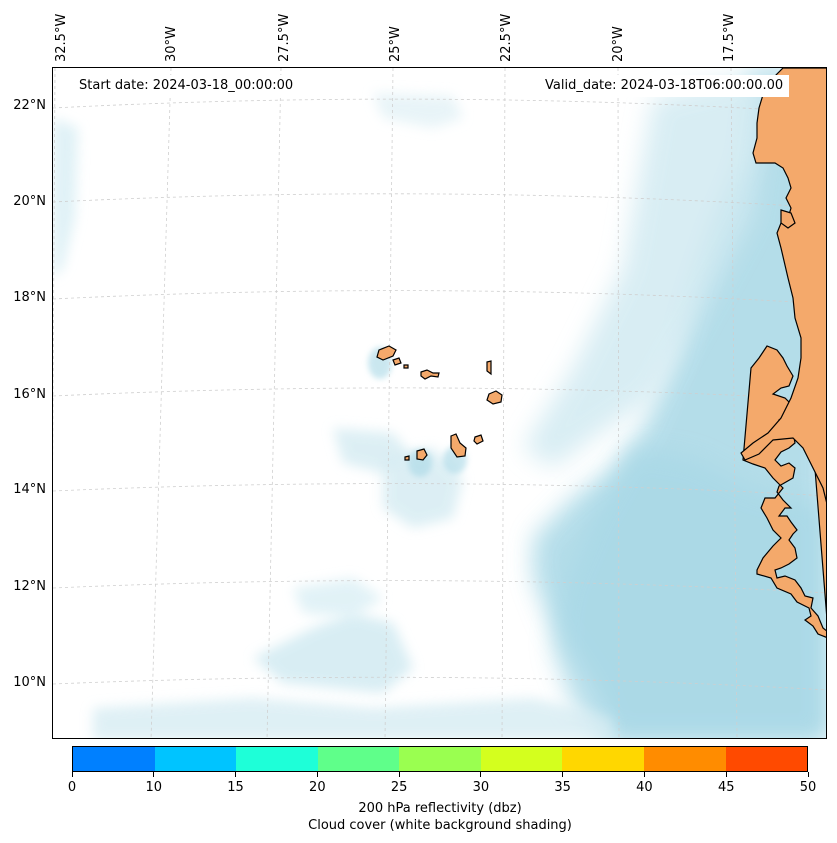 The height and width of the screenshot is (843, 837). What do you see at coordinates (171, 44) in the screenshot?
I see `lon-label-30w: 30°W` at bounding box center [171, 44].